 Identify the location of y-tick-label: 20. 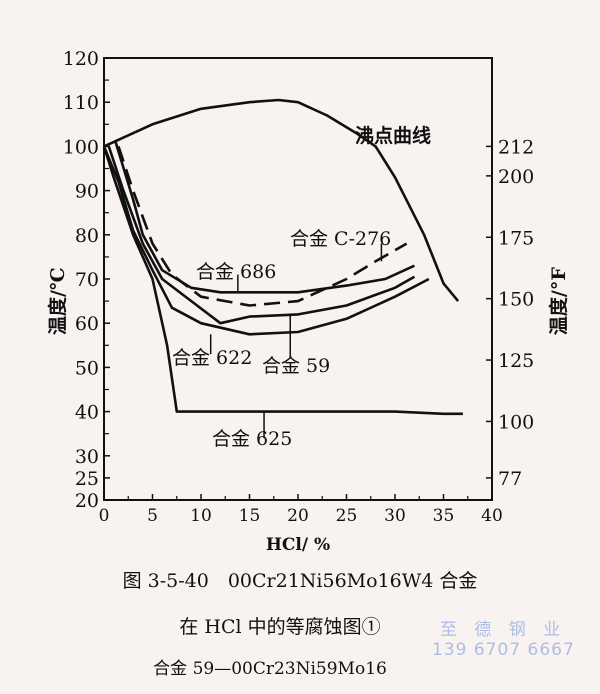
(87, 501).